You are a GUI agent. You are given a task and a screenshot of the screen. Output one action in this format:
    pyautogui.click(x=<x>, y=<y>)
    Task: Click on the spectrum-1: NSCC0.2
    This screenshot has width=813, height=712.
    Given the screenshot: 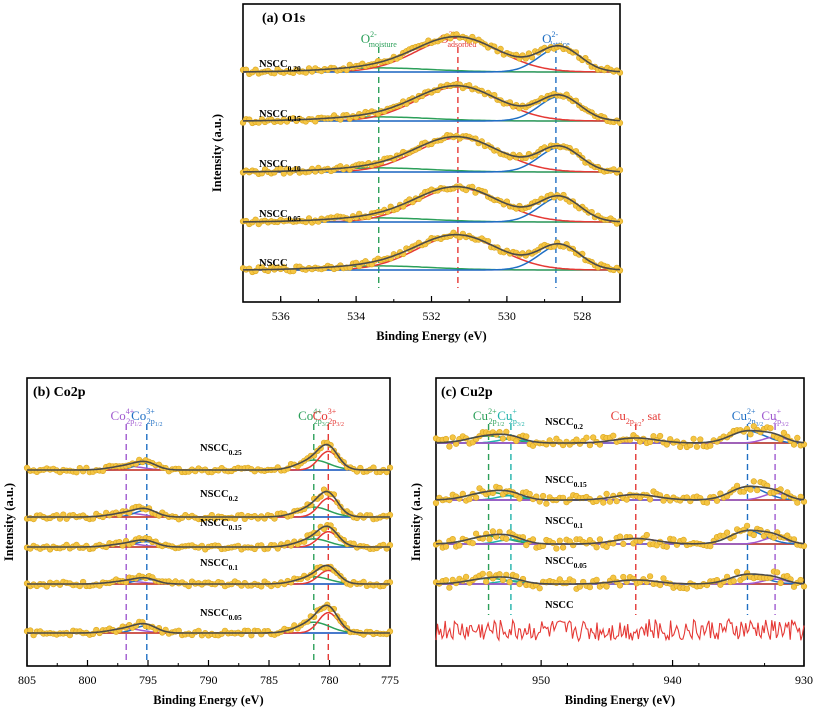 What is the action you would take?
    pyautogui.click(x=208, y=504)
    